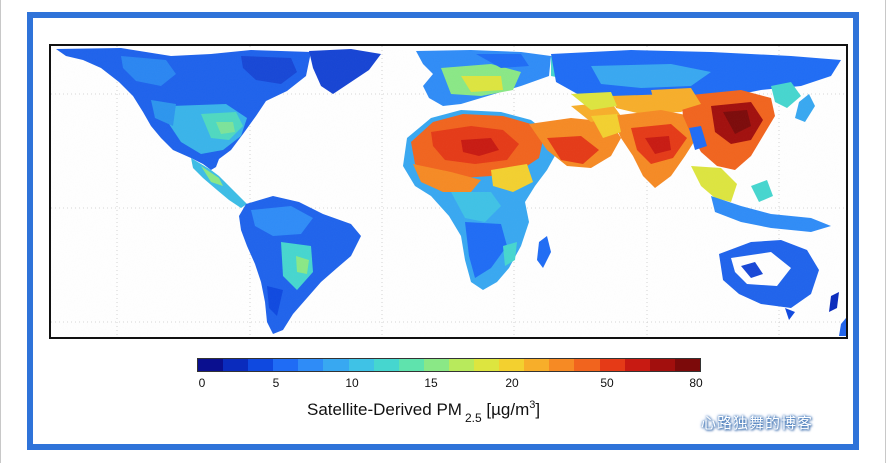 The height and width of the screenshot is (463, 886). I want to click on colorbar, so click(449, 365).